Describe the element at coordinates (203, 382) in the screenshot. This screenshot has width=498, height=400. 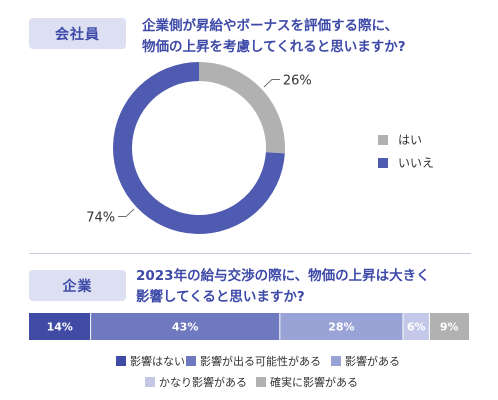
I see `legend2-label-3: かなり影響がある` at that location.